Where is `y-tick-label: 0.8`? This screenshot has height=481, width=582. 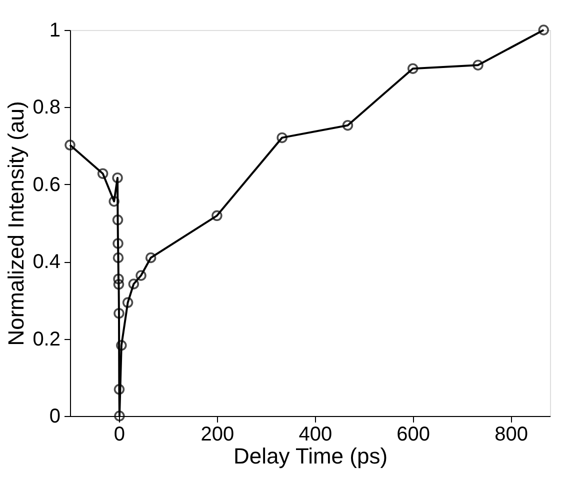
y-tick-label: 0.8 is located at coordinates (46, 107).